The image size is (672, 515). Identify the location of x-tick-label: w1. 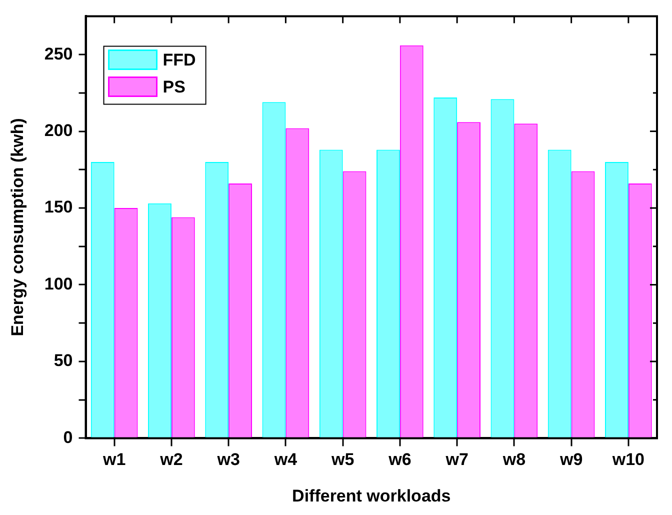
(114, 460).